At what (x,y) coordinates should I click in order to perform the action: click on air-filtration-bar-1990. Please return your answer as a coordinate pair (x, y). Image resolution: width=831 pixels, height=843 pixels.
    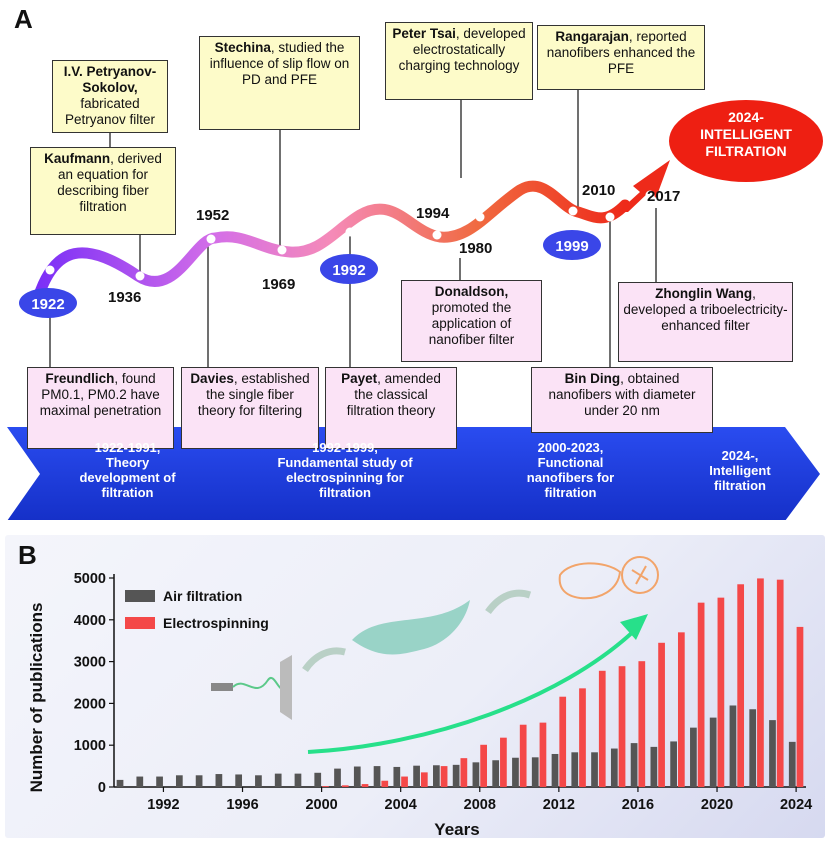
    Looking at the image, I should click on (120, 783).